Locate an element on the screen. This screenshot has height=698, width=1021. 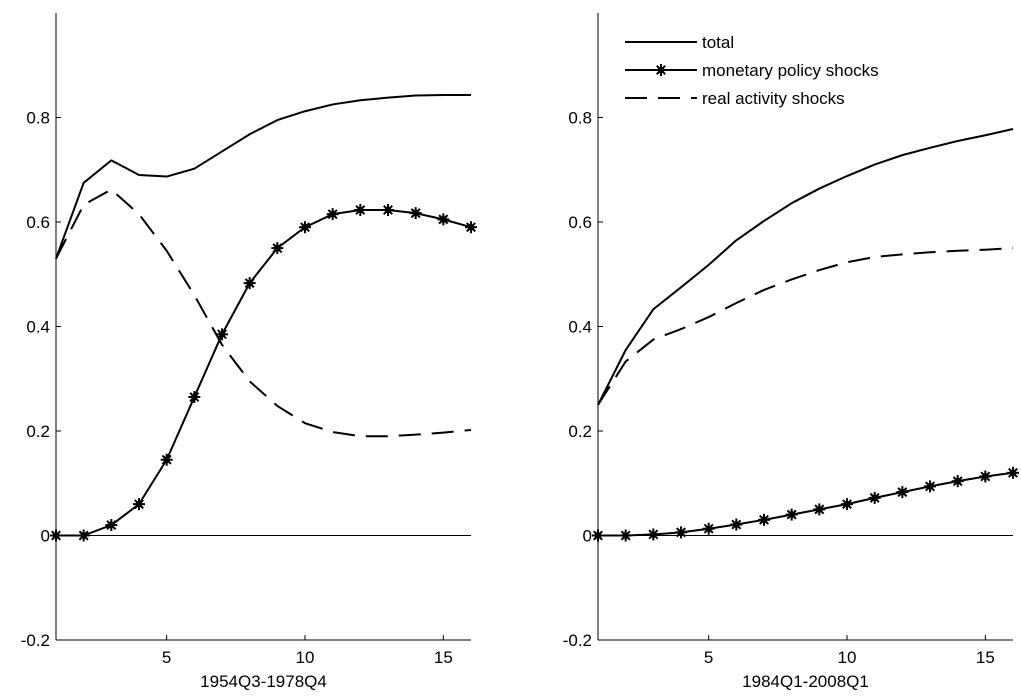
x-axis-label: 1984Q1-2008Q1 is located at coordinates (805, 681).